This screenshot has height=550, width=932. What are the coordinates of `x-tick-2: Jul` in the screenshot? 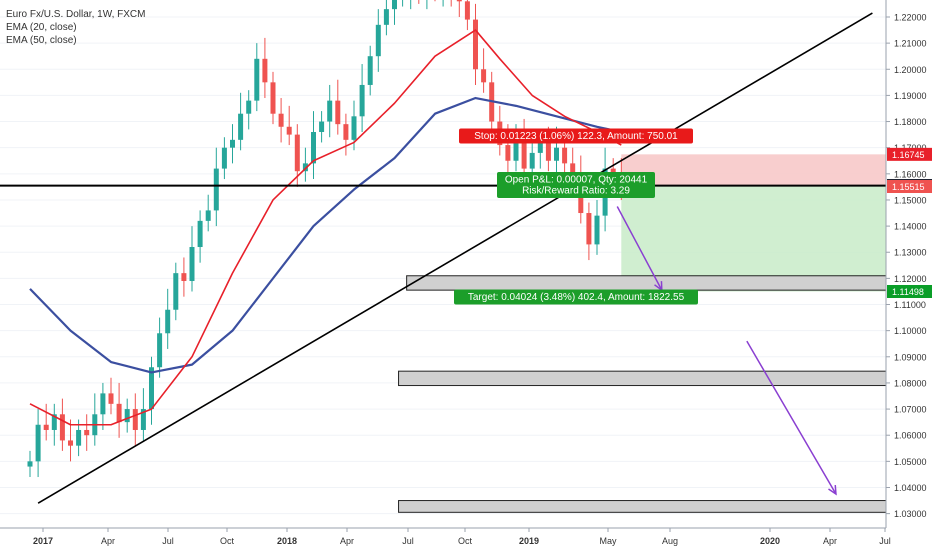 It's located at (168, 541).